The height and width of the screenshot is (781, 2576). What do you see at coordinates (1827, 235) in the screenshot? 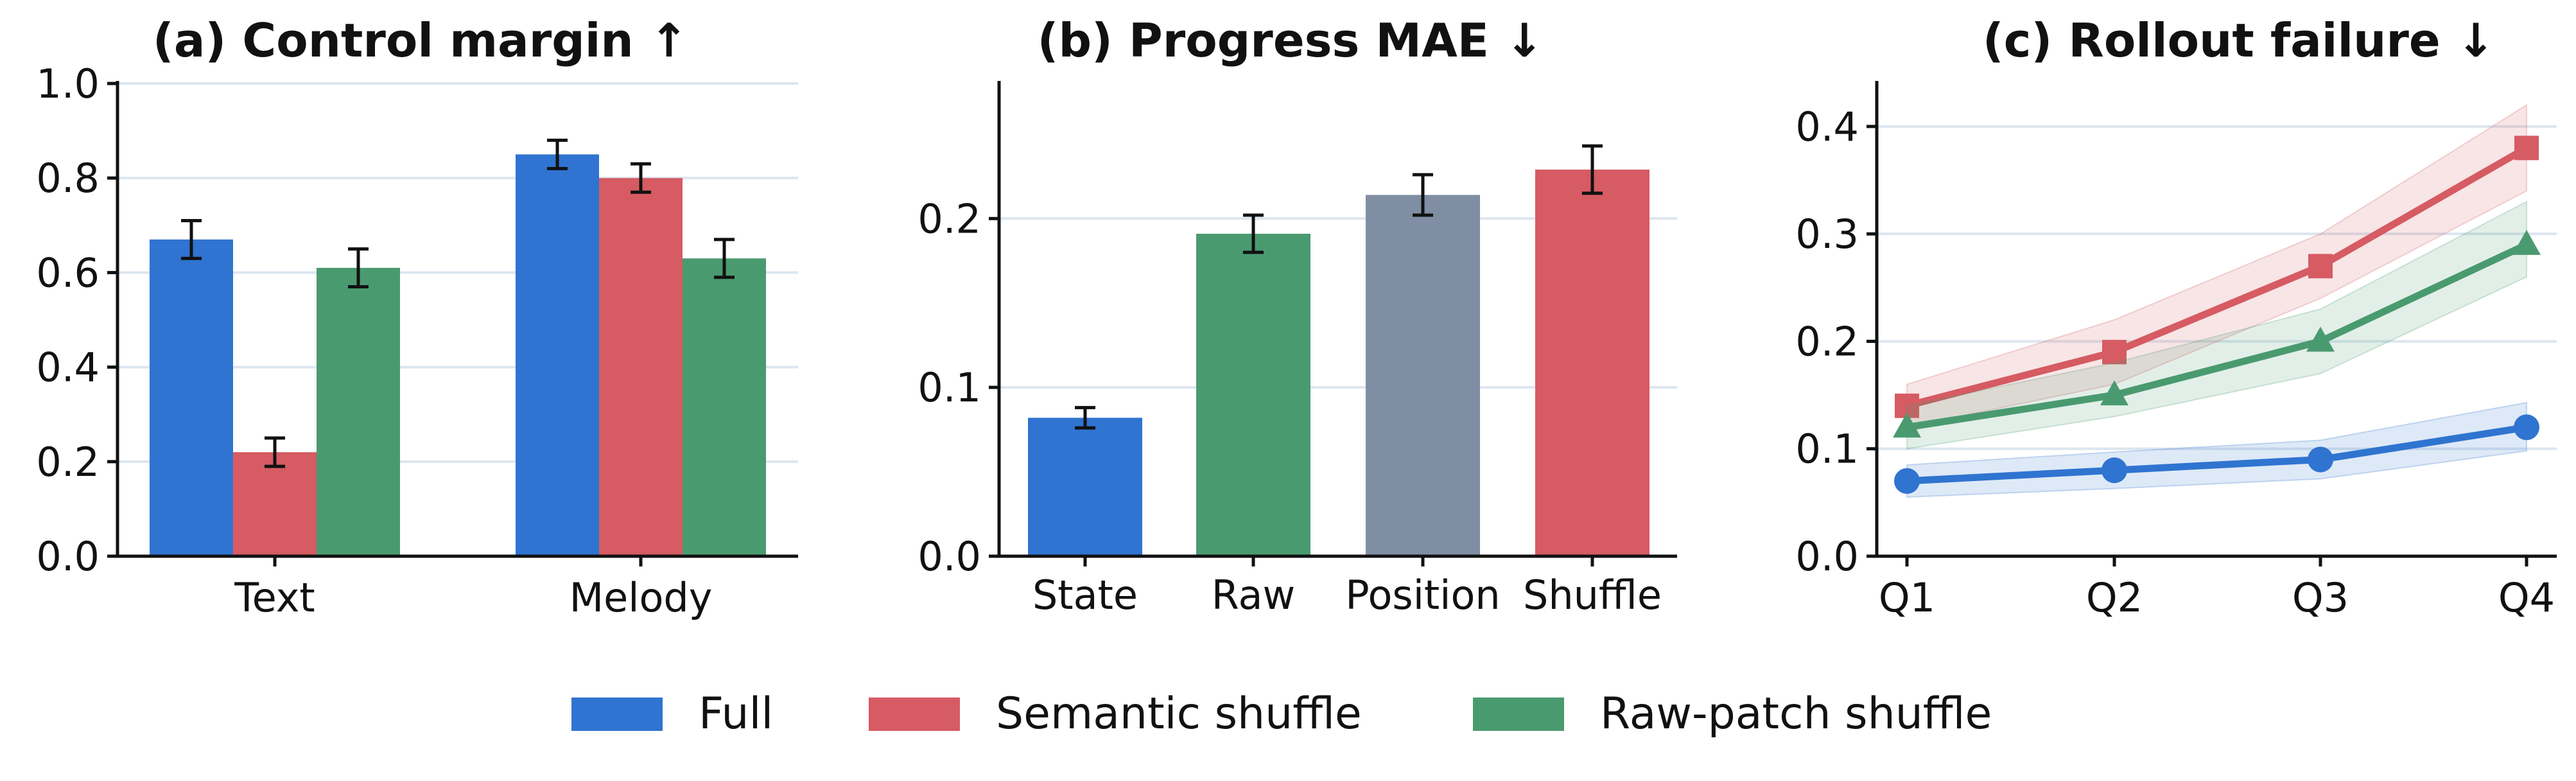
I see `panel-c-ytick-label: 0.3` at bounding box center [1827, 235].